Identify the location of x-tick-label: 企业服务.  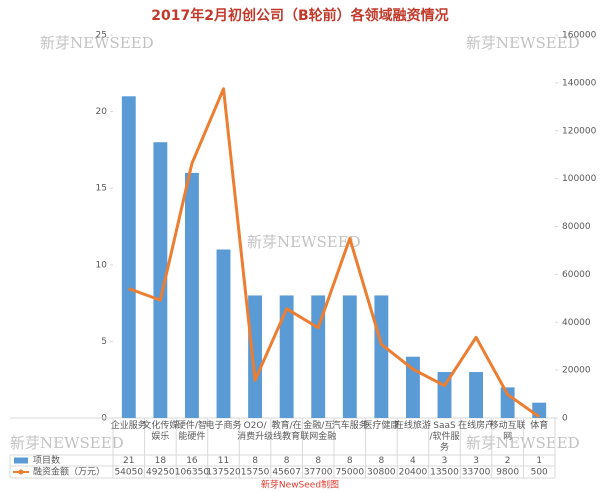
(129, 425).